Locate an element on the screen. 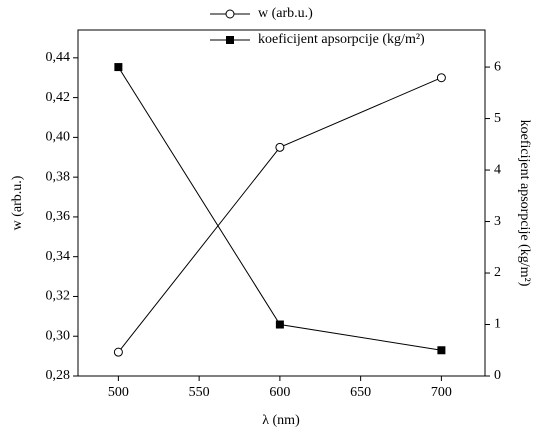 This screenshot has height=432, width=535. x-tick-label: 500 is located at coordinates (118, 392).